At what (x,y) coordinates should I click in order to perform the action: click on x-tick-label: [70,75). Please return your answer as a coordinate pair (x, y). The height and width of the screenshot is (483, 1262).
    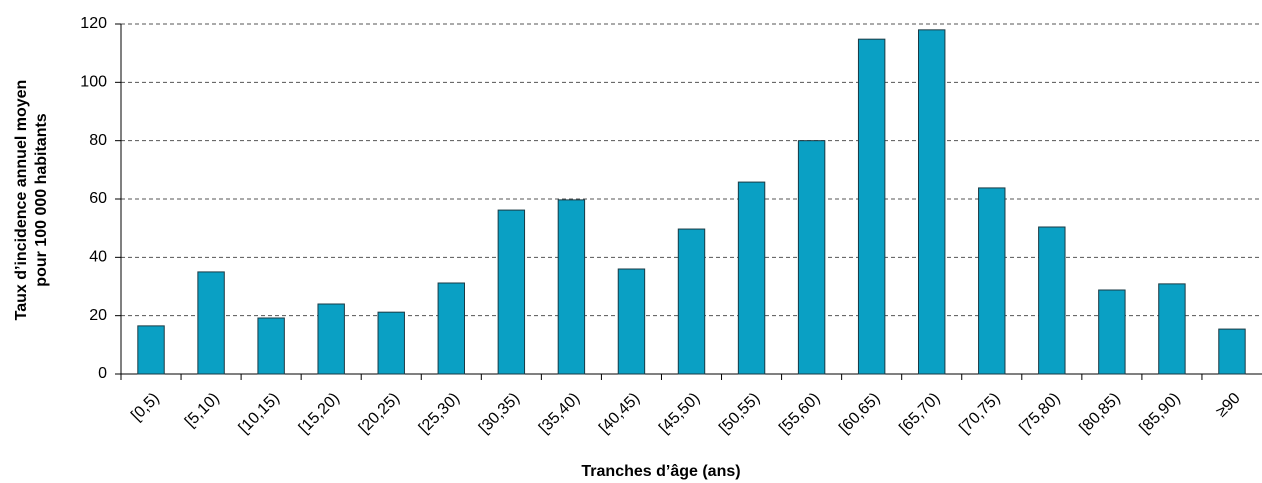
    Looking at the image, I should click on (979, 413).